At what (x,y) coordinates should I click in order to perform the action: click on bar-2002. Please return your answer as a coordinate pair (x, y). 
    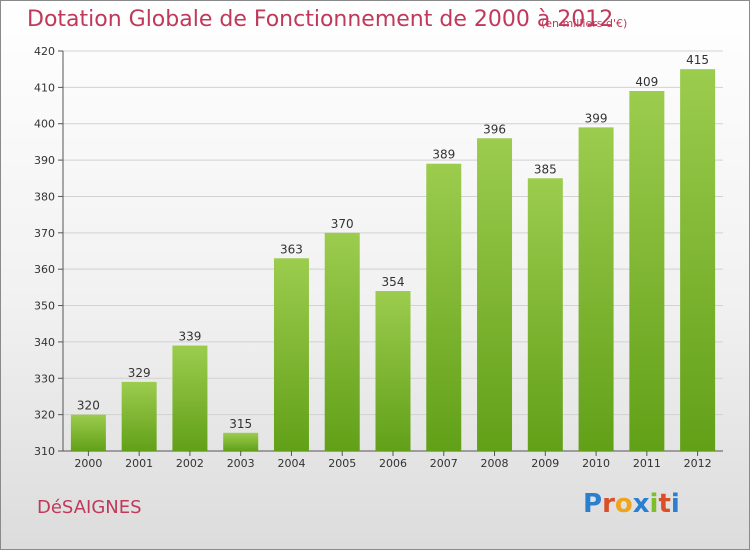
    Looking at the image, I should click on (190, 398).